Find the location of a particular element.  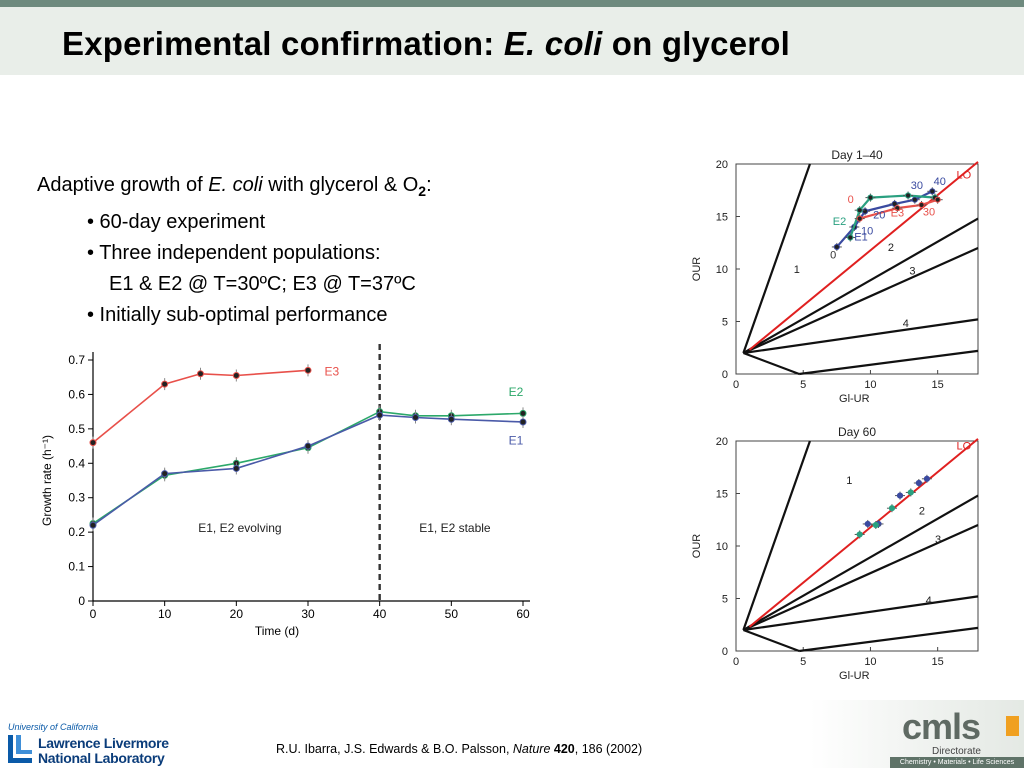

y-tick-label: 20 is located at coordinates (722, 442).